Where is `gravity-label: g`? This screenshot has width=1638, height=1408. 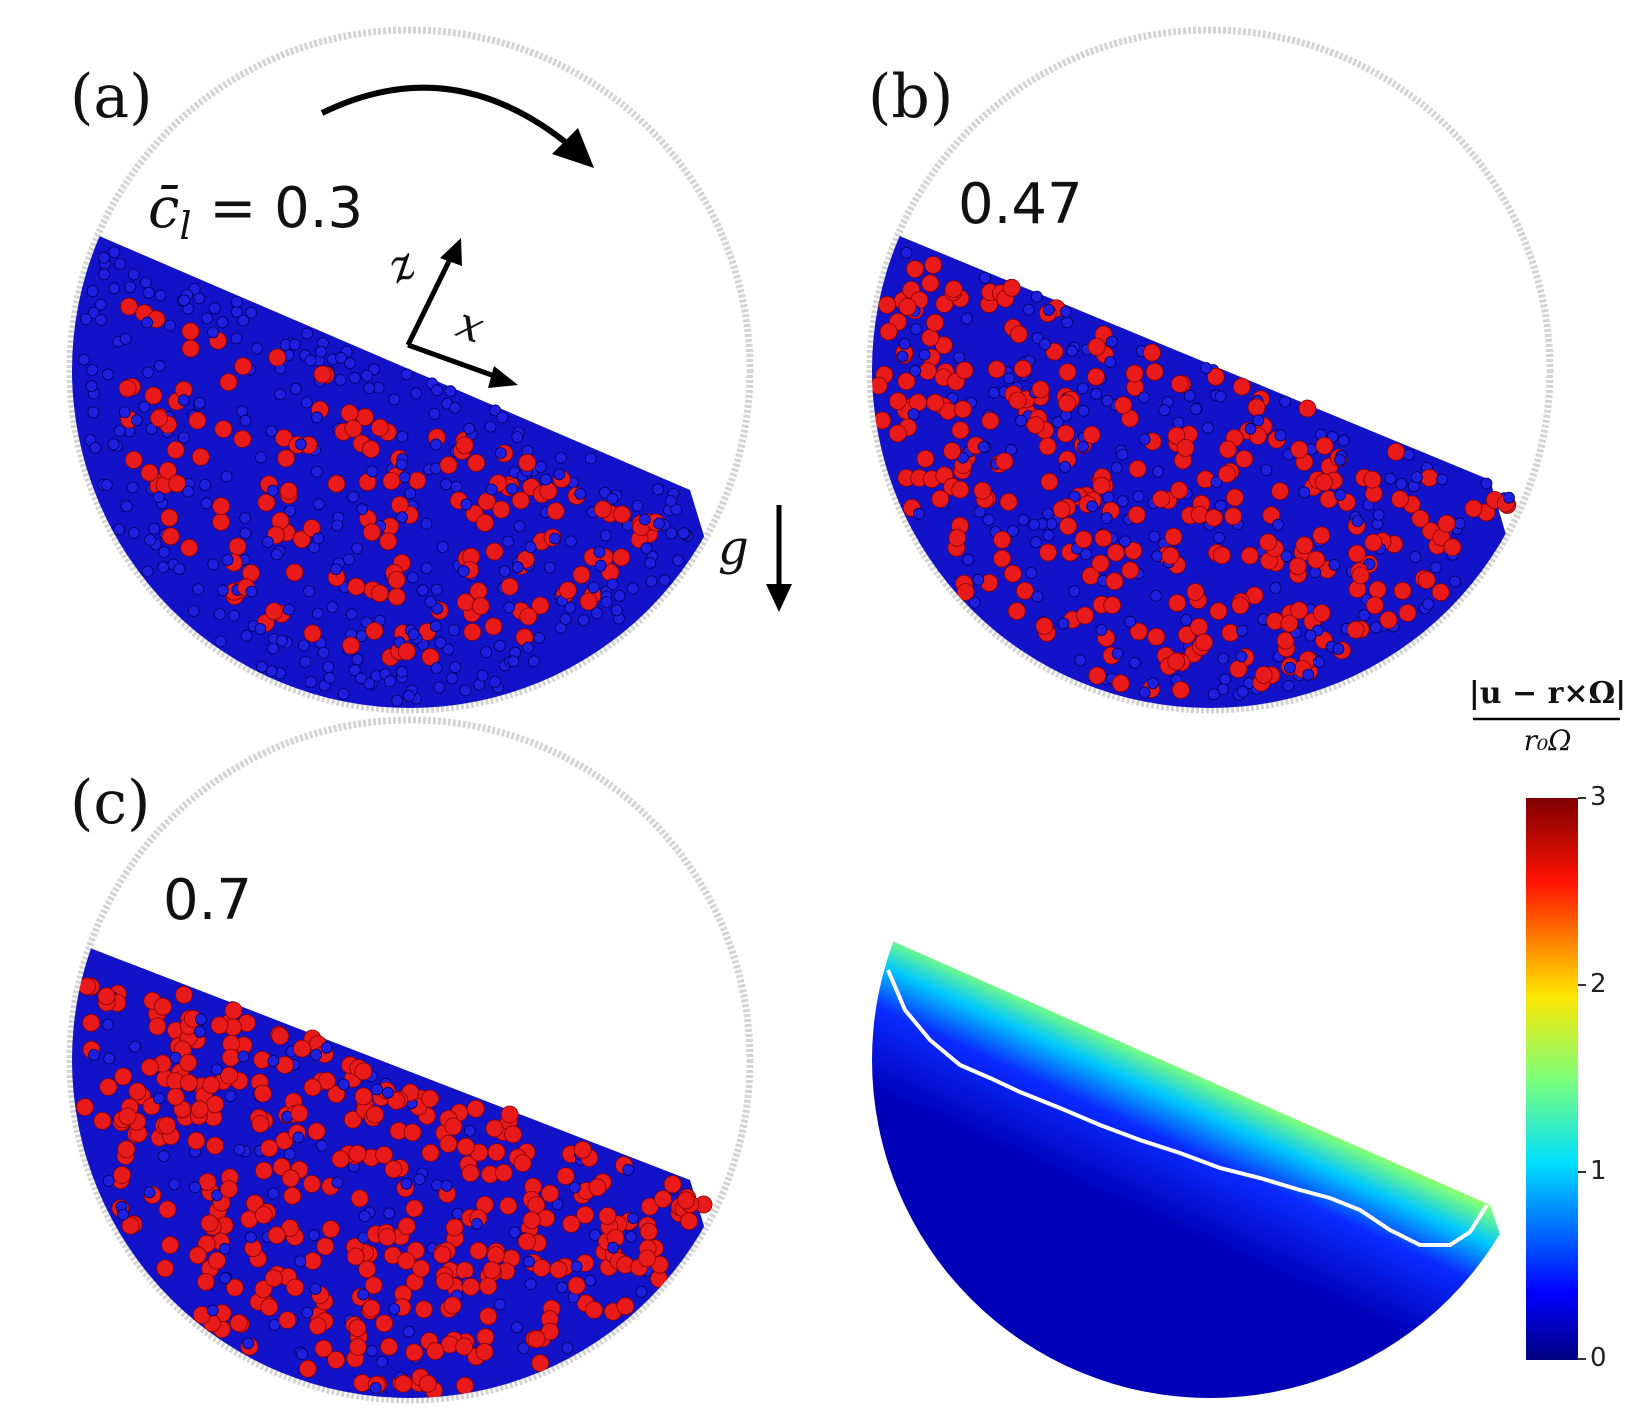 gravity-label: g is located at coordinates (733, 548).